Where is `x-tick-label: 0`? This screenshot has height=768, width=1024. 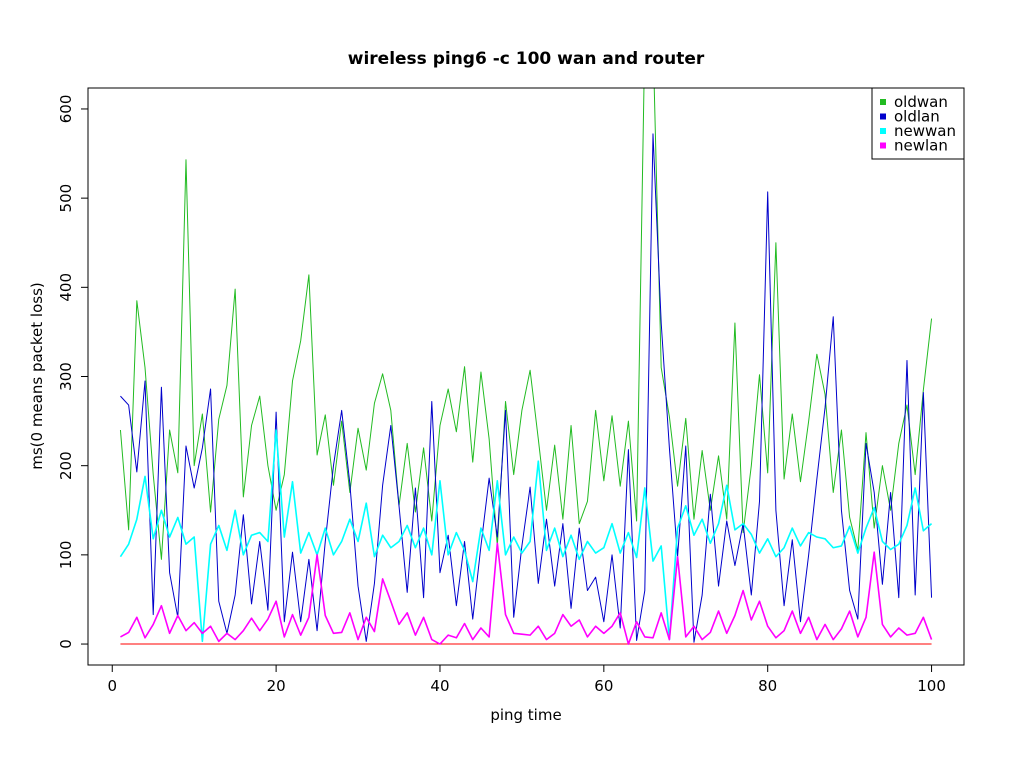 x-tick-label: 0 is located at coordinates (112, 686).